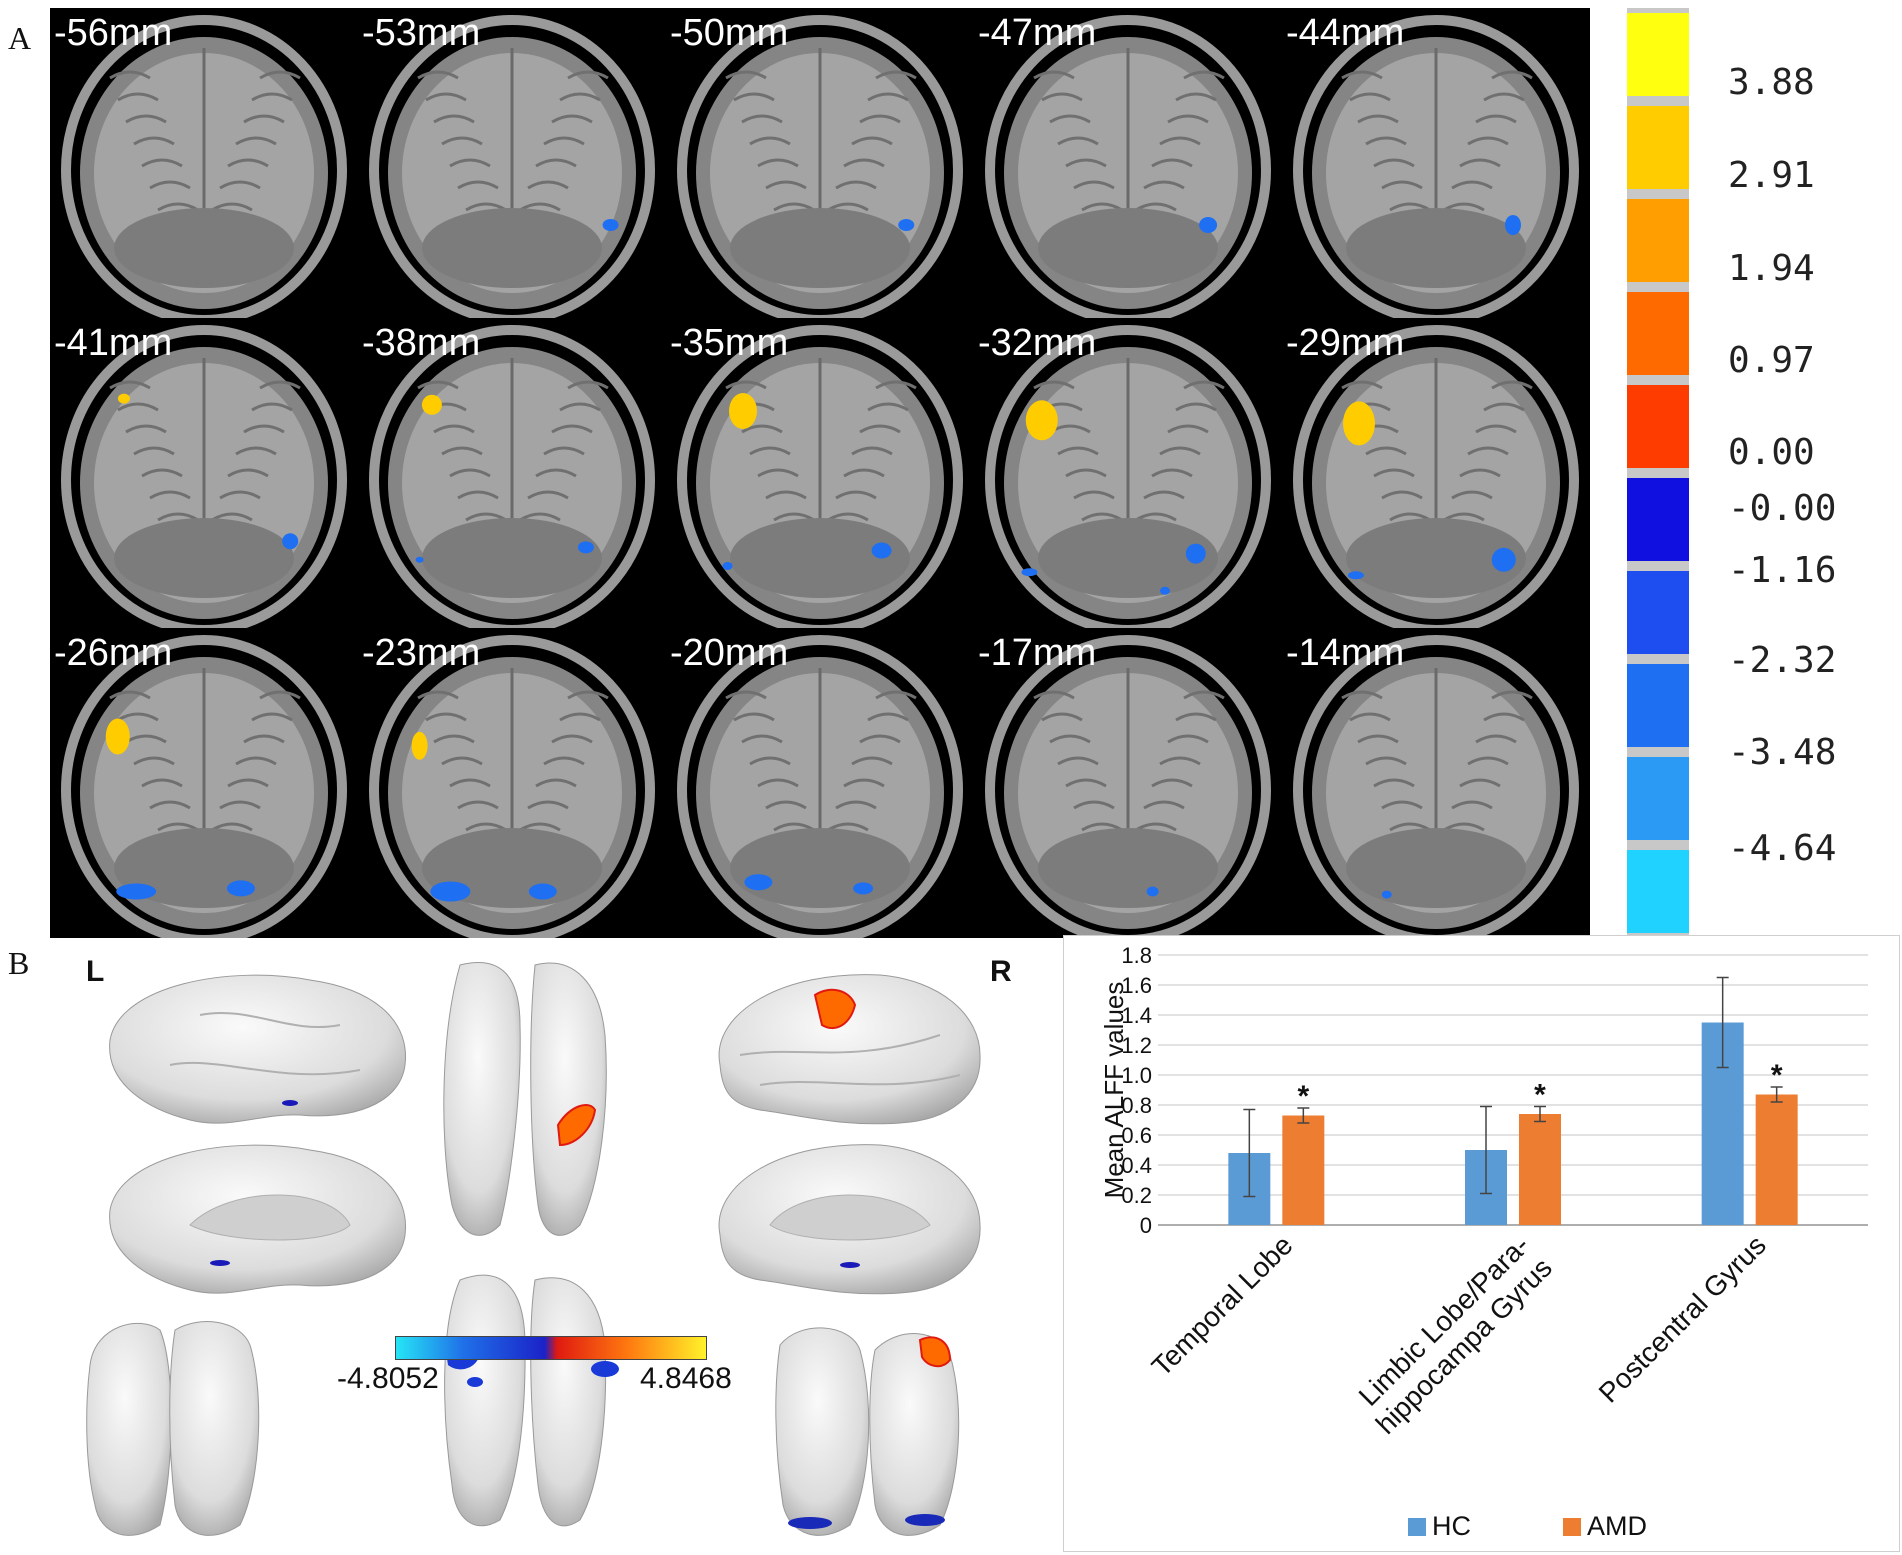 This screenshot has width=1902, height=1555. Describe the element at coordinates (1128, 473) in the screenshot. I see `coronal-slice: -32mm` at that location.